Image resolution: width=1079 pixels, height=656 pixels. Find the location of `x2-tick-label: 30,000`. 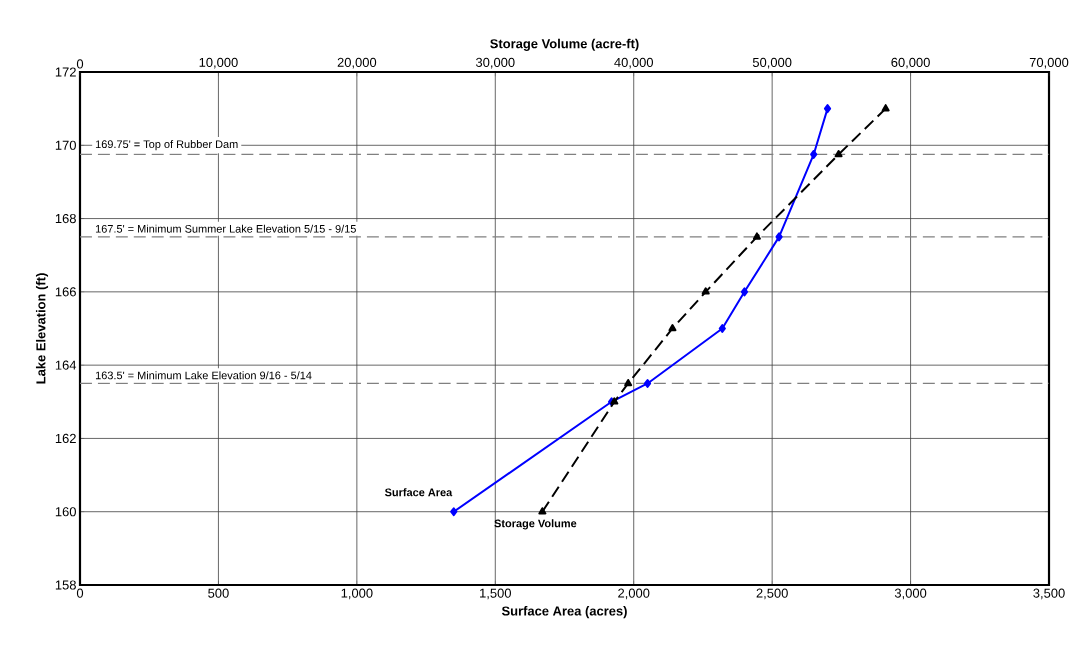

x2-tick-label: 30,000 is located at coordinates (495, 63).